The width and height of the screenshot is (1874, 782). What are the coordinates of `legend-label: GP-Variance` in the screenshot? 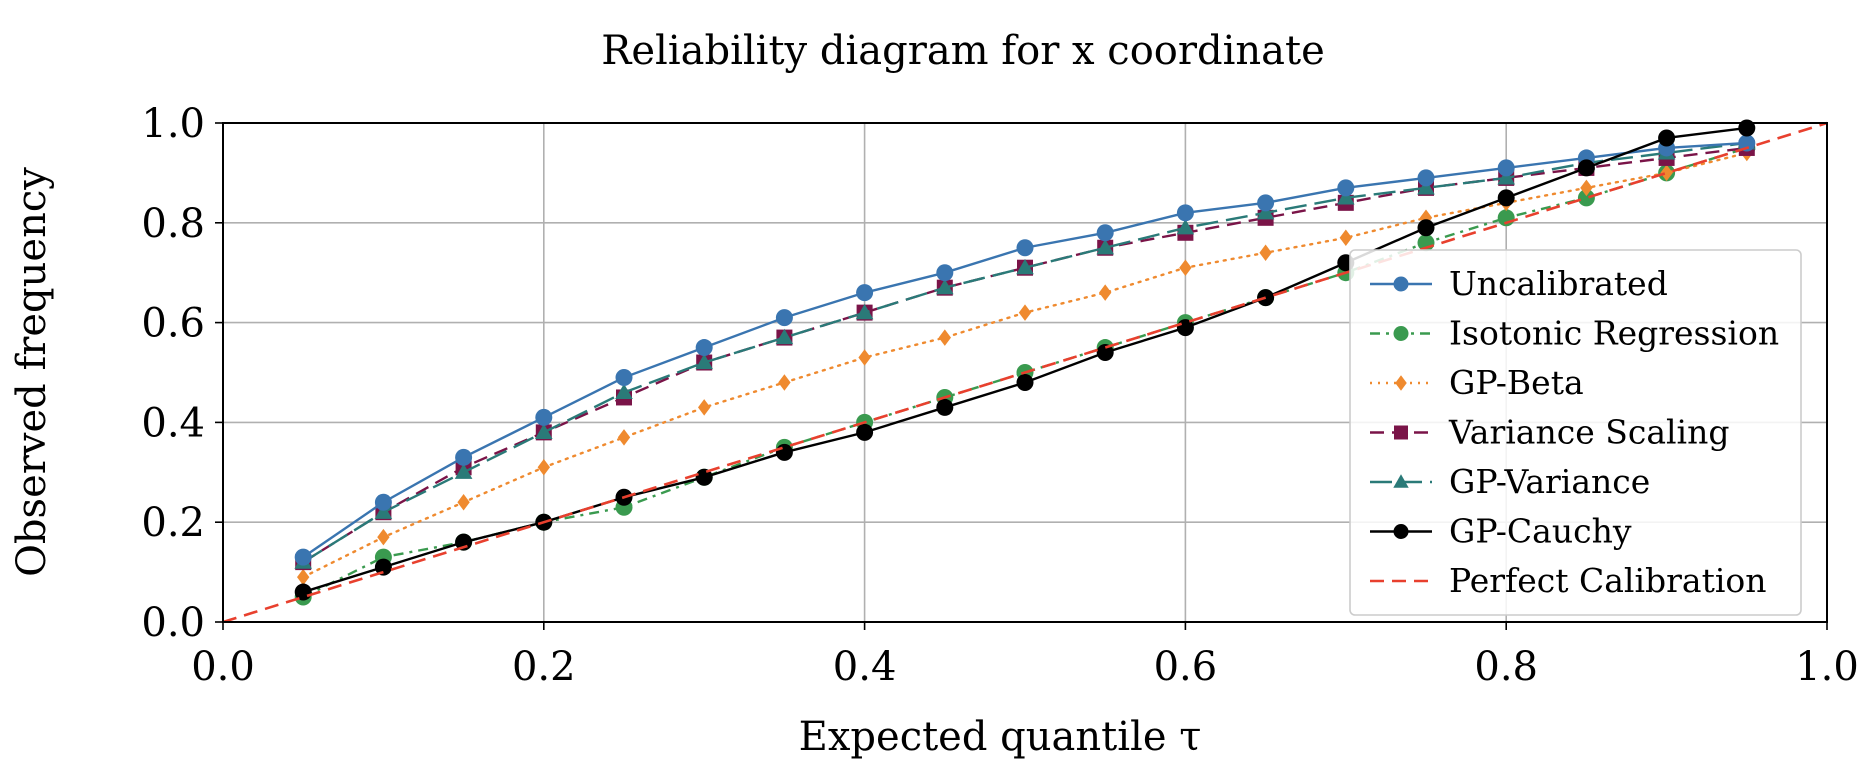 It's located at (1549, 481).